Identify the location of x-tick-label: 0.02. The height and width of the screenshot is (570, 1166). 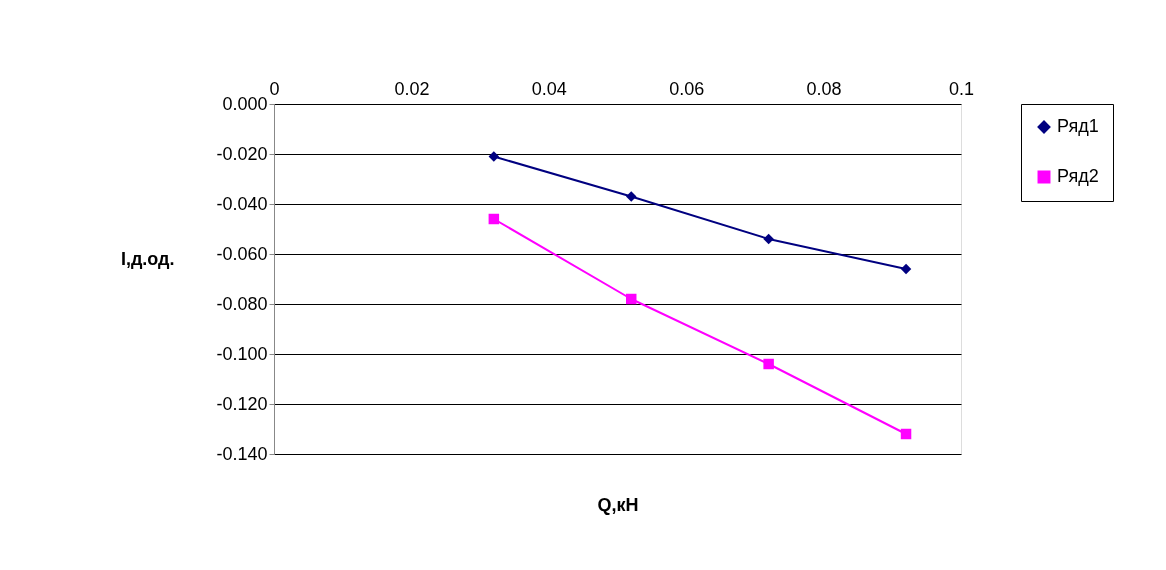
(412, 88).